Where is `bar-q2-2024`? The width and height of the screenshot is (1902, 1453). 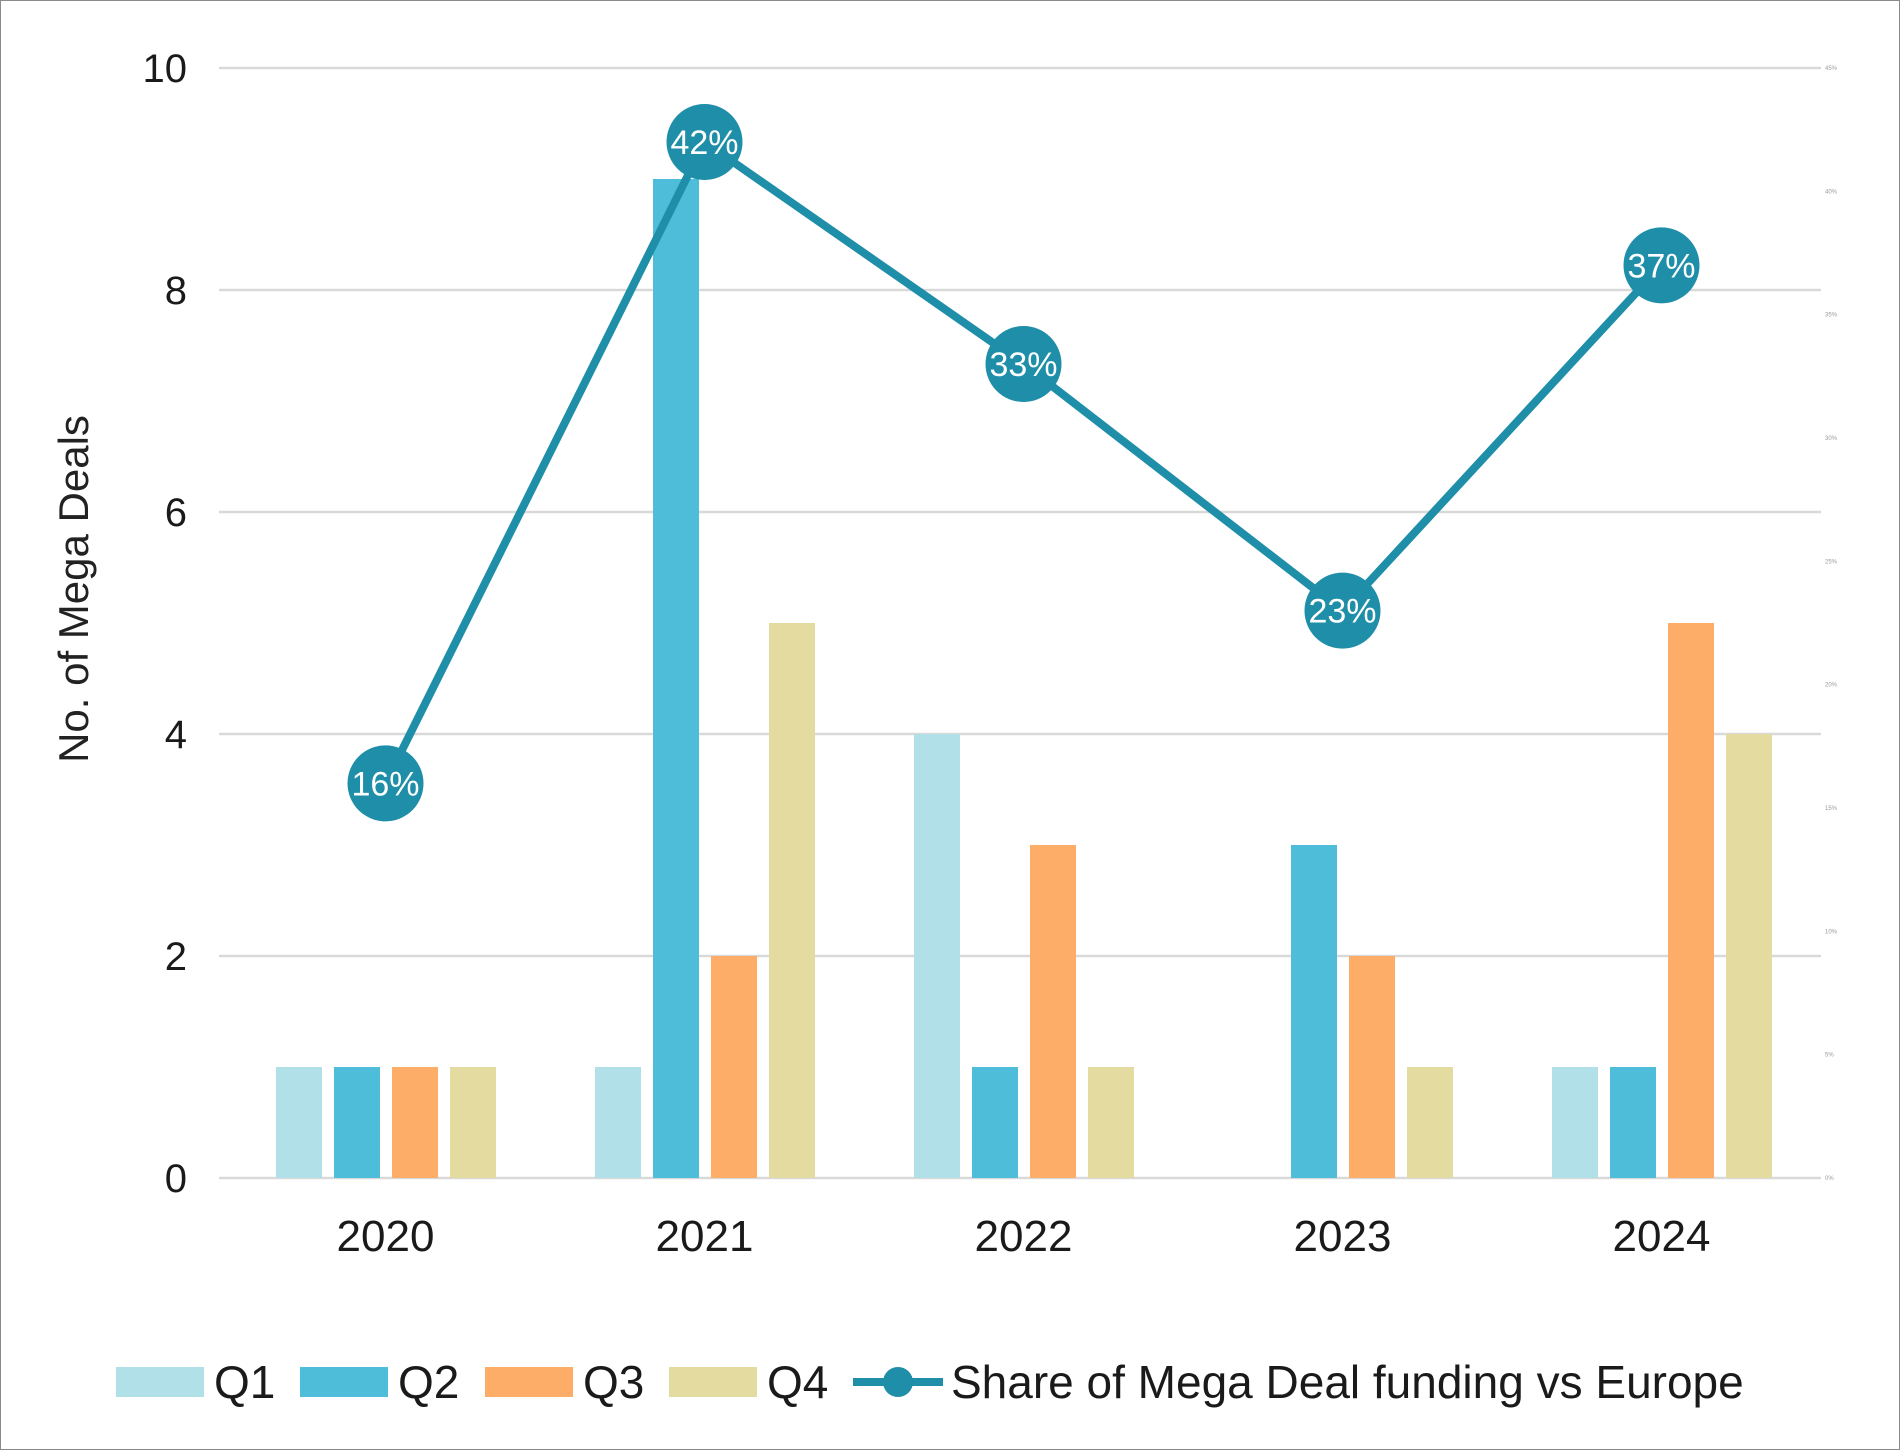 bar-q2-2024 is located at coordinates (1633, 1122).